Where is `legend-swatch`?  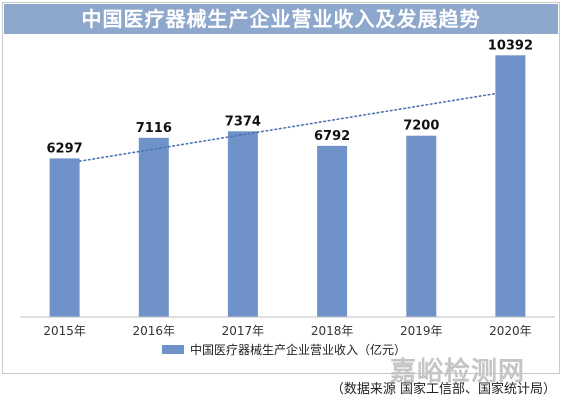 legend-swatch is located at coordinates (173, 349).